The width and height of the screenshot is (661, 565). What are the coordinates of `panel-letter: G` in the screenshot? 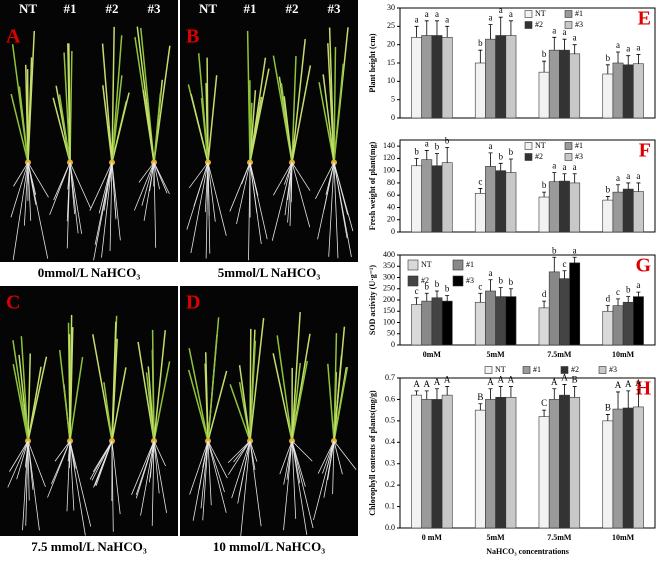 It's located at (643, 266).